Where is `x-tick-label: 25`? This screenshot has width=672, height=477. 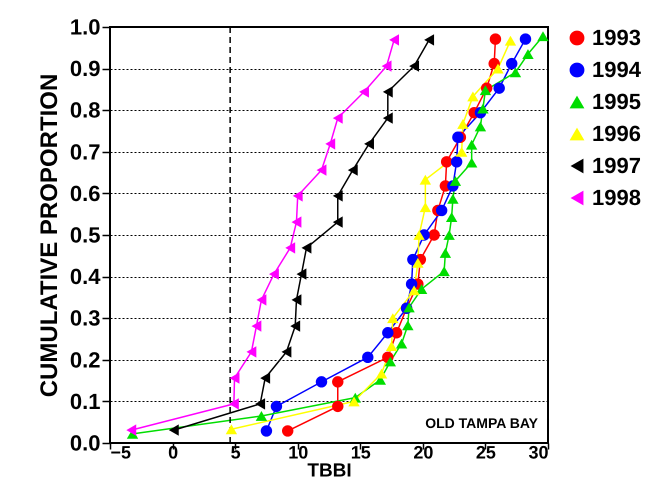
x-tick-label: 25 is located at coordinates (486, 452).